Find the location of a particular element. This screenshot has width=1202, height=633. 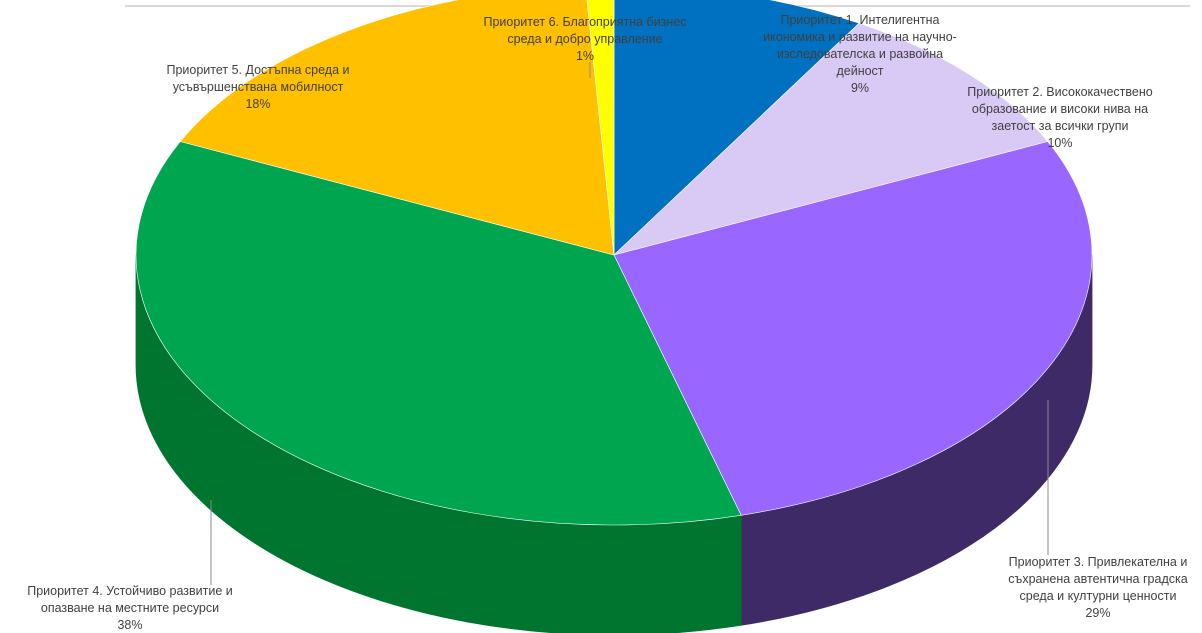

data-label-6-line: среда и добро управление is located at coordinates (584, 39).